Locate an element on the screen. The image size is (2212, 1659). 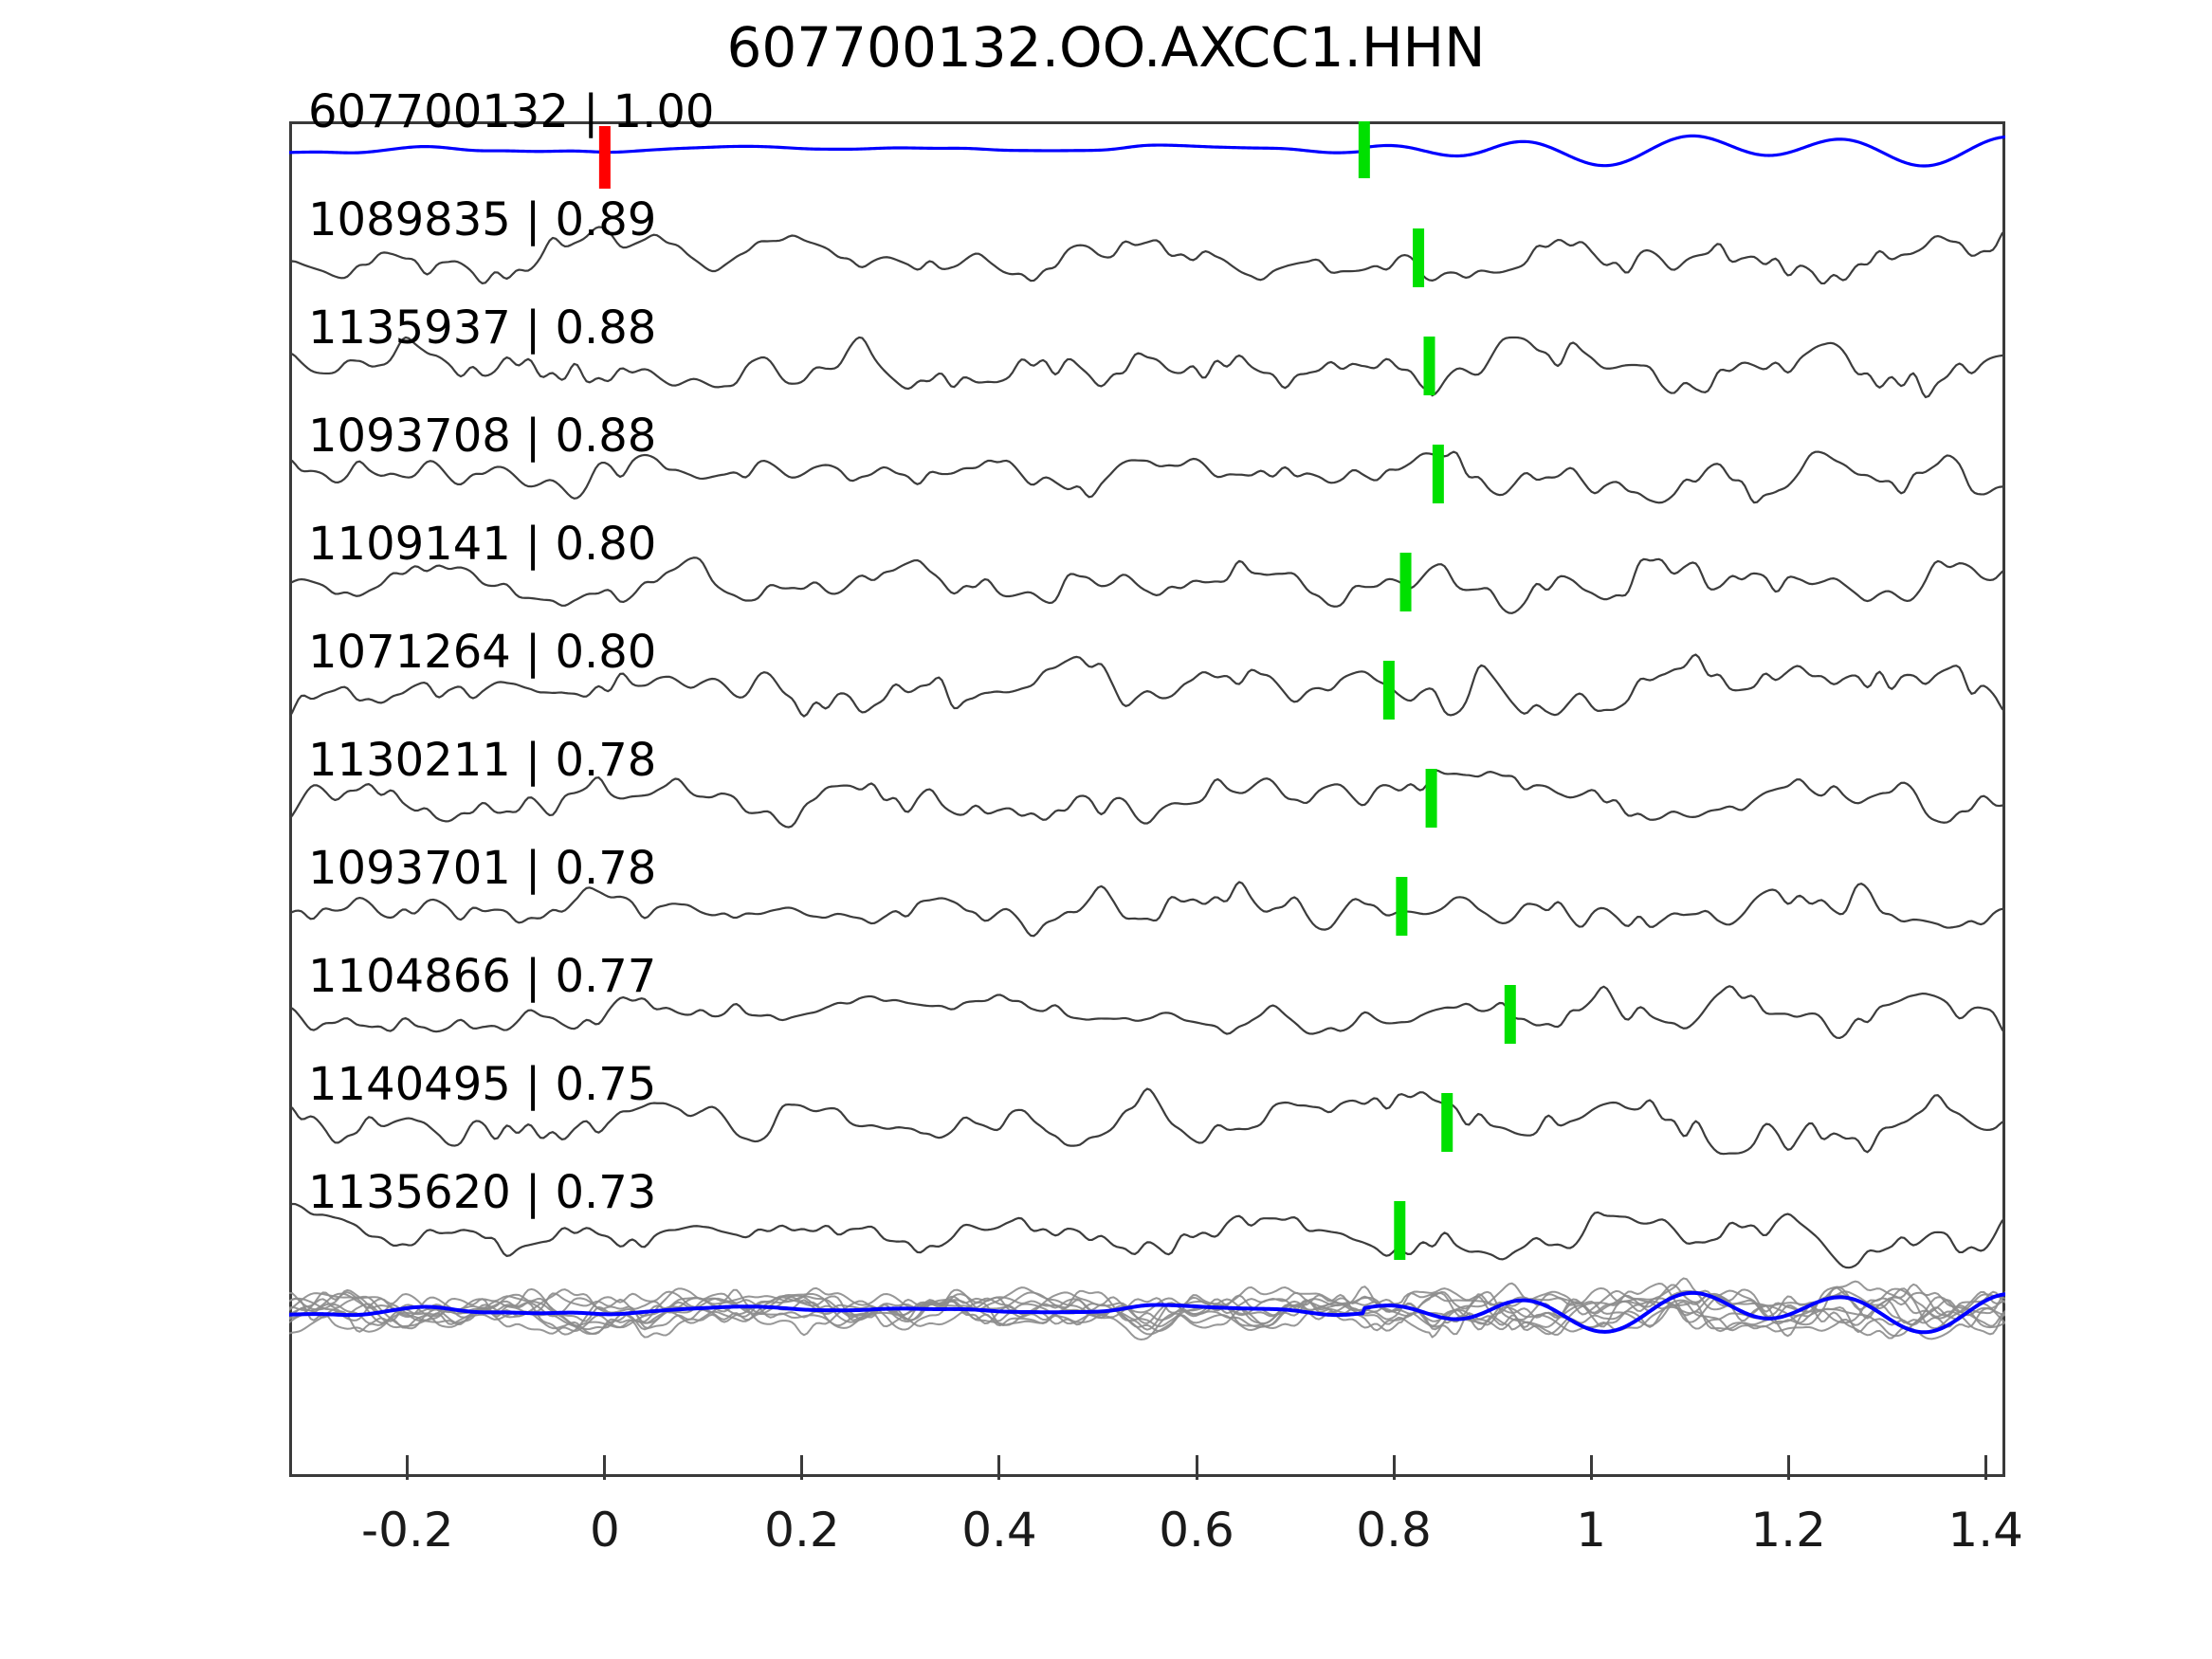
page-title: 607700132.OO.AXCC1.HHN is located at coordinates (1106, 47).